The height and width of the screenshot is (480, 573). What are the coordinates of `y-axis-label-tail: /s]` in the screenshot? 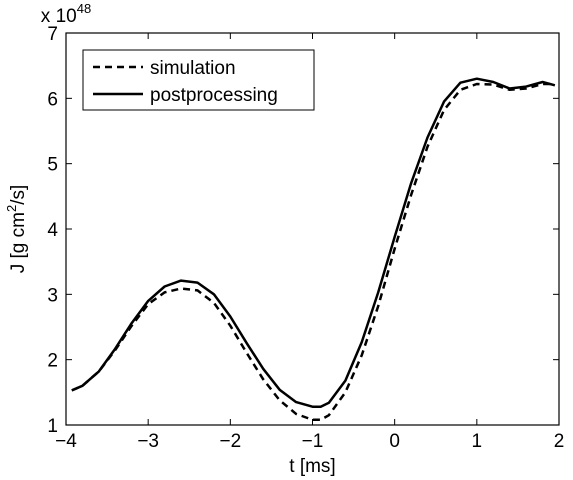 It's located at (18, 195).